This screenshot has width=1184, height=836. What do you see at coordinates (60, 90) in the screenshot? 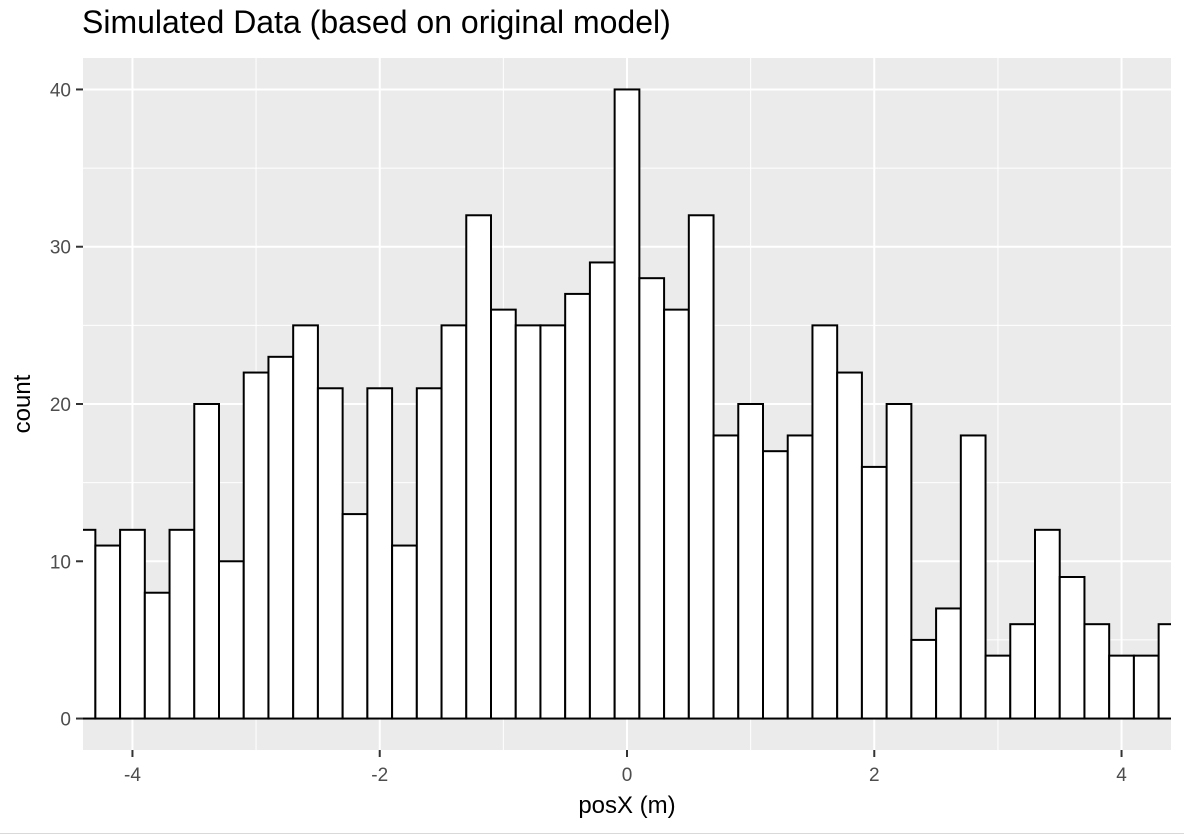
I see `y-tick-label: 40` at bounding box center [60, 90].